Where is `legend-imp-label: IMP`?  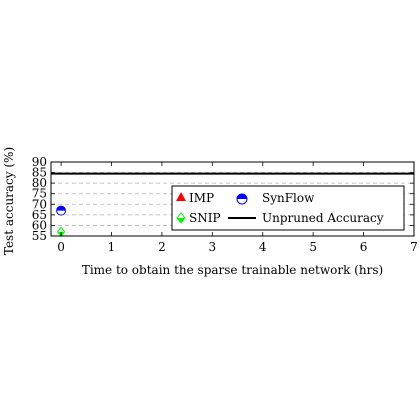 legend-imp-label: IMP is located at coordinates (201, 198).